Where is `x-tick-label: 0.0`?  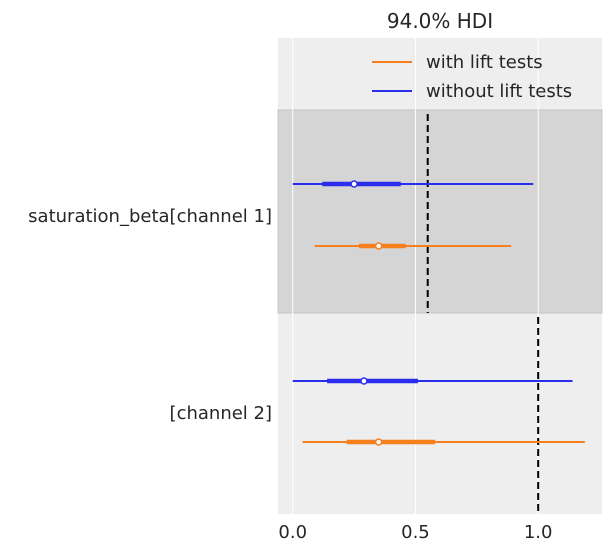 x-tick-label: 0.0 is located at coordinates (292, 532).